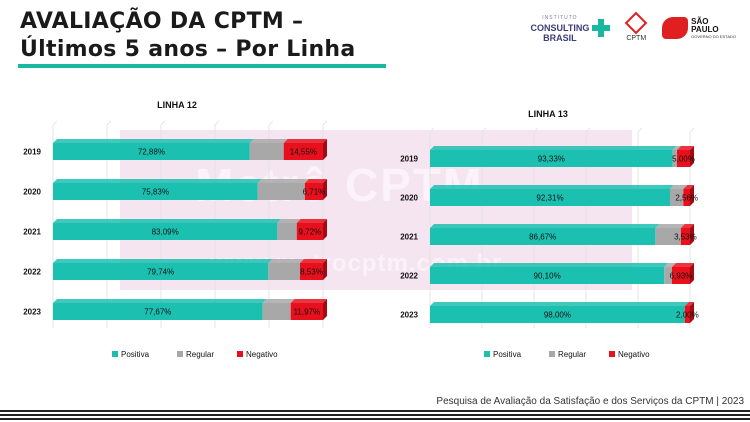  What do you see at coordinates (306, 311) in the screenshot?
I see `bar-0-2023-negativo` at bounding box center [306, 311].